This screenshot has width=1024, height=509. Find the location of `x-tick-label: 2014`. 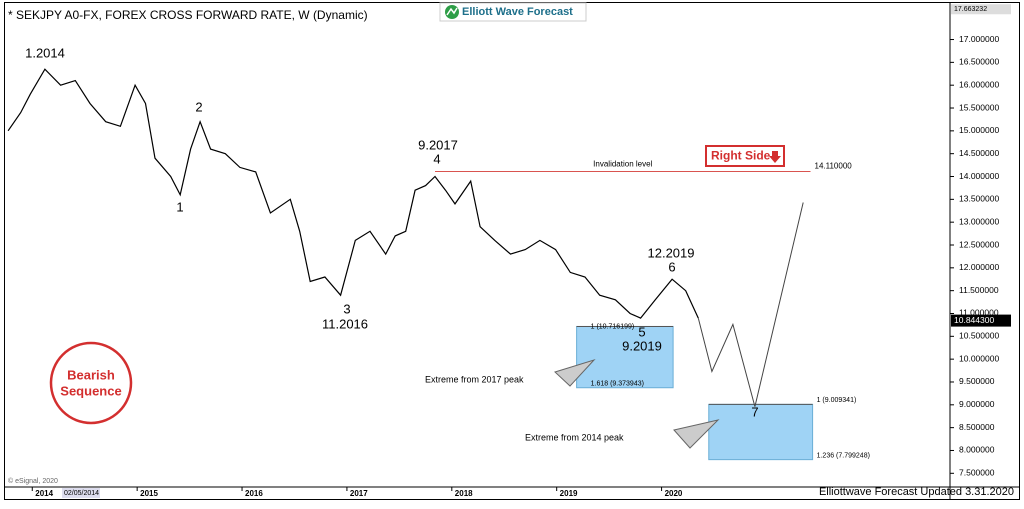

x-tick-label: 2014 is located at coordinates (44, 493).